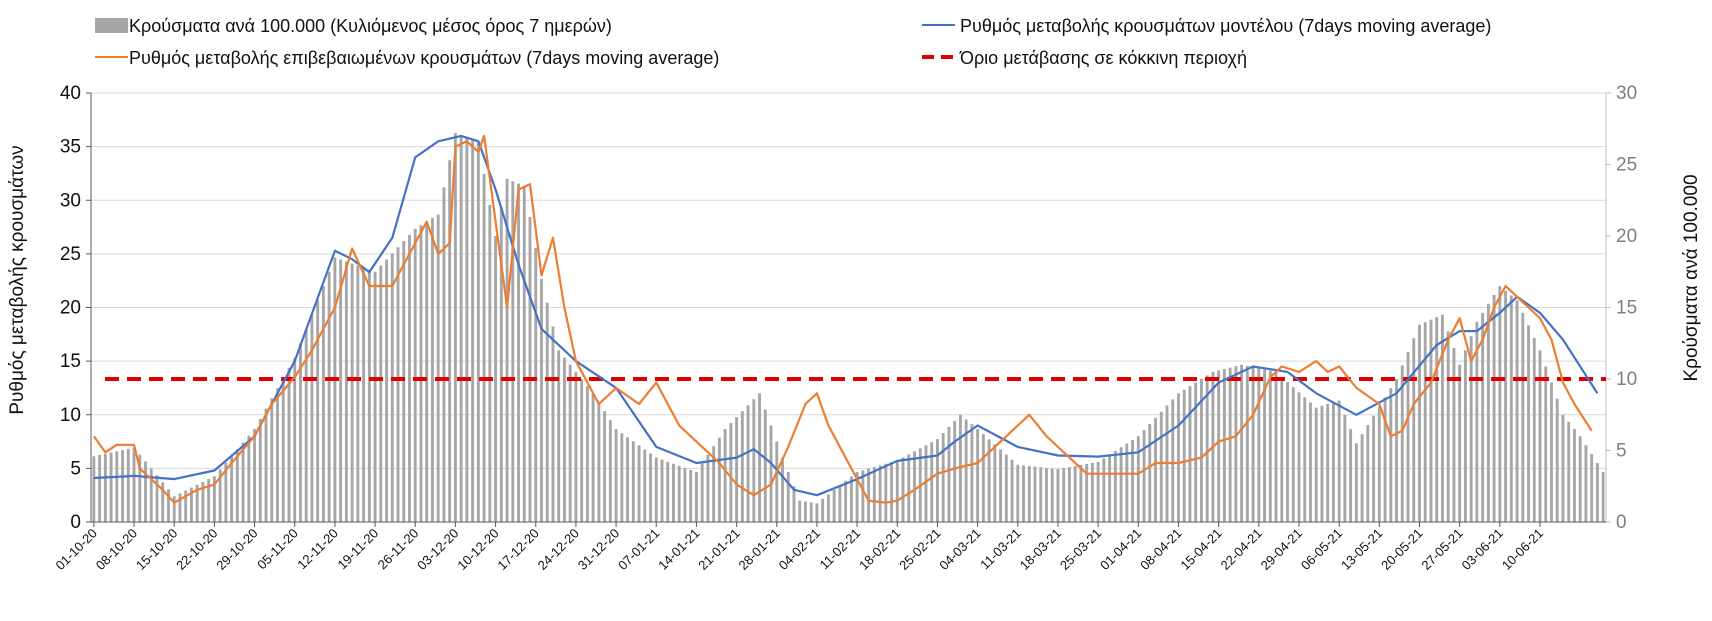 The image size is (1712, 621). What do you see at coordinates (758, 549) in the screenshot?
I see `x-tick-label: 28-01-21` at bounding box center [758, 549].